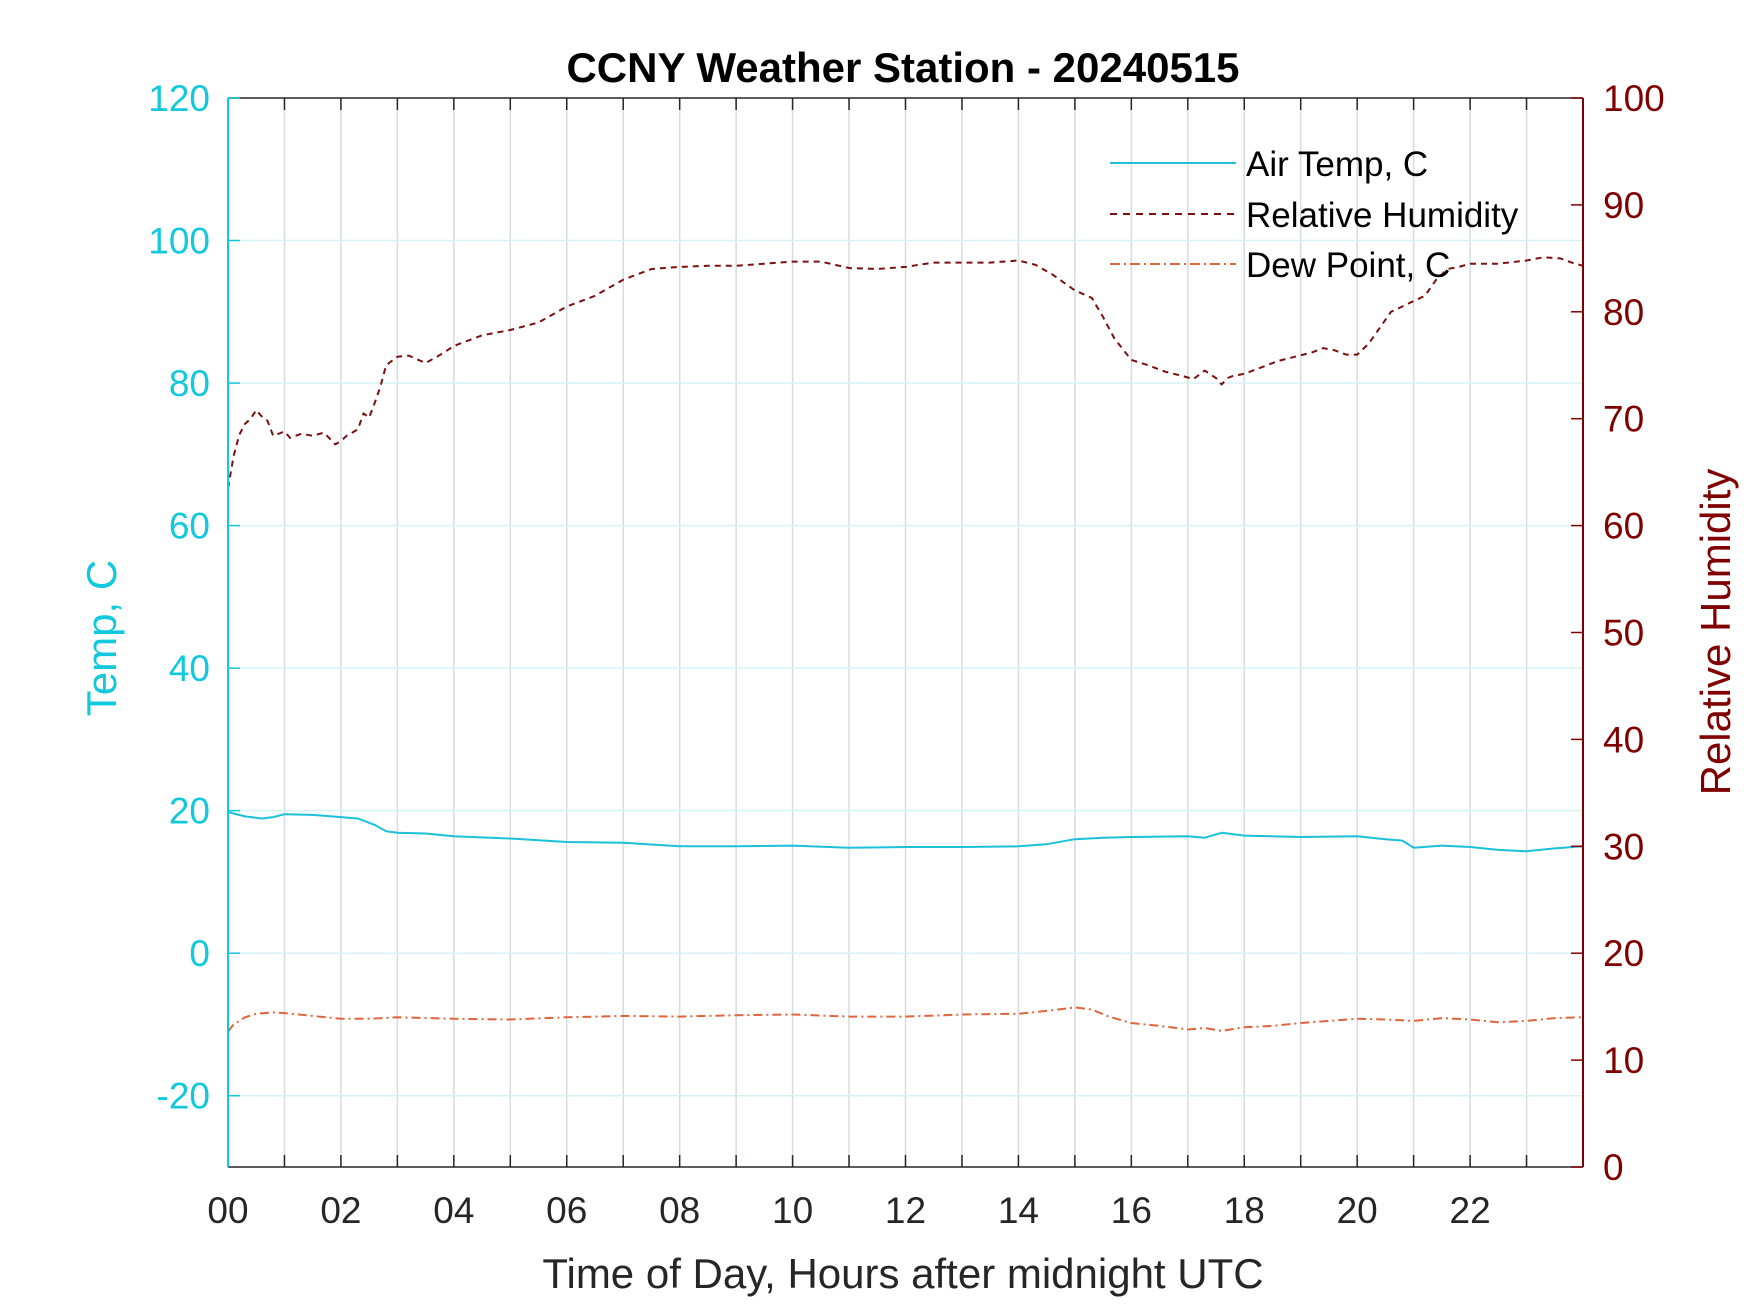 Image resolution: width=1750 pixels, height=1313 pixels. Describe the element at coordinates (1131, 1210) in the screenshot. I see `x-tick-label: 16` at that location.